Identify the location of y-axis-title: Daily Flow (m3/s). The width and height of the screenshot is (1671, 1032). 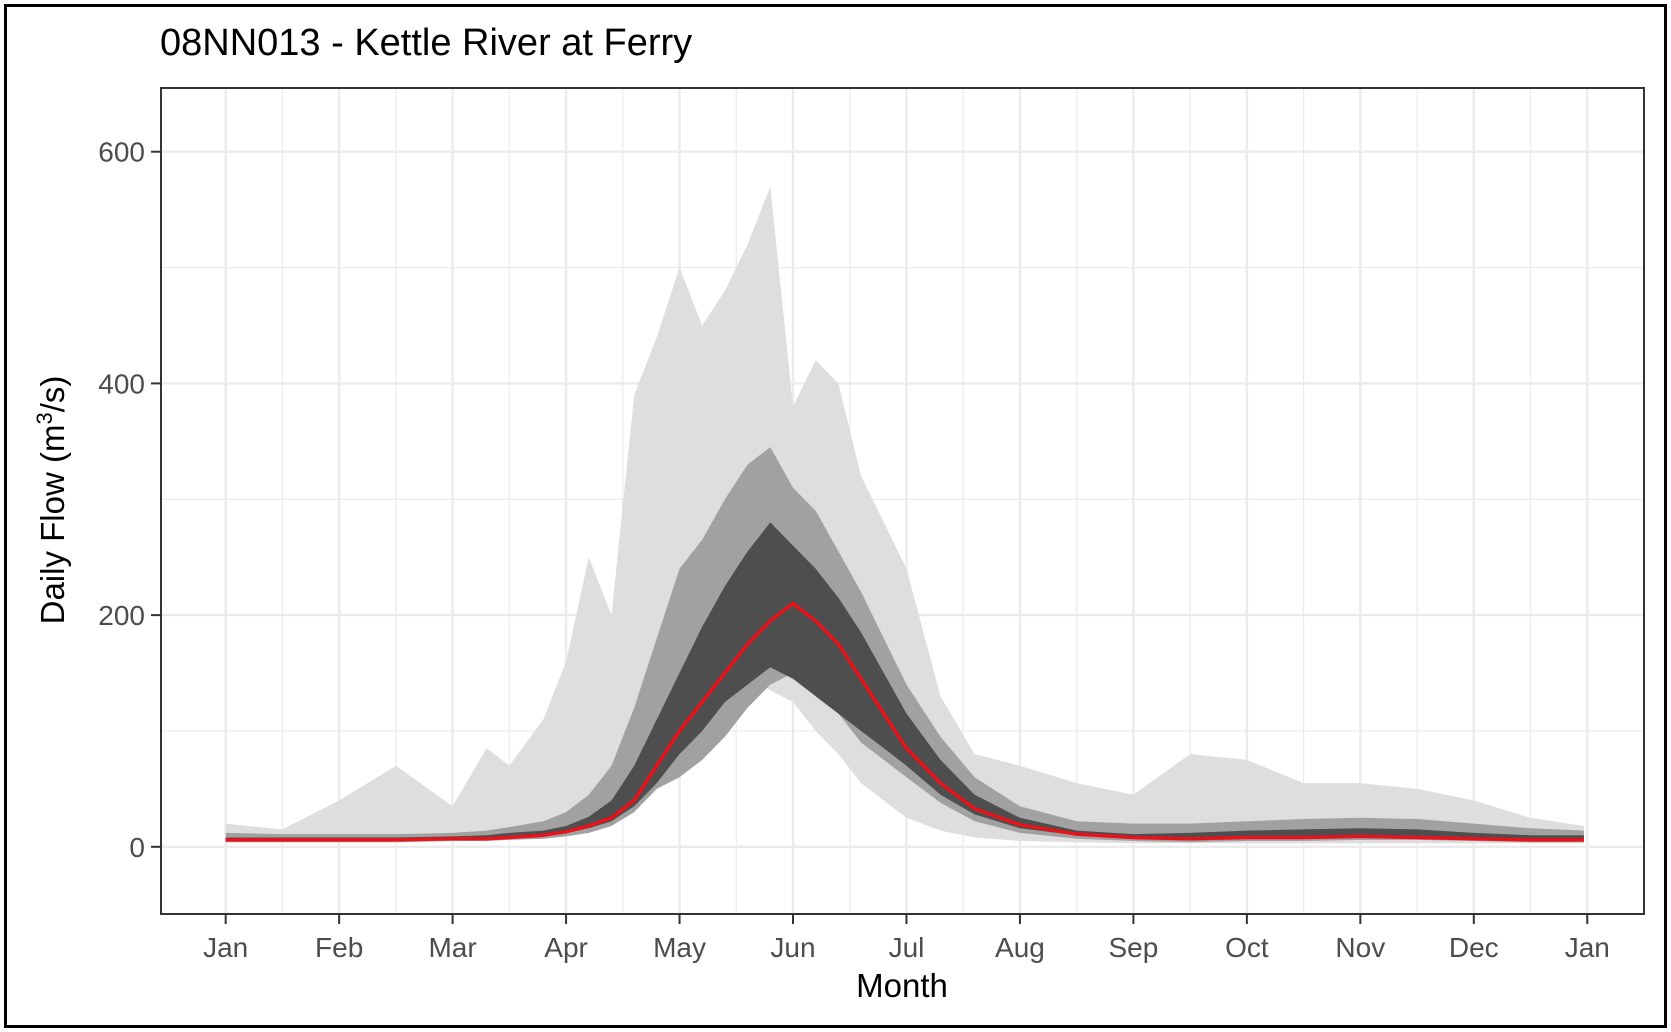
(51, 500).